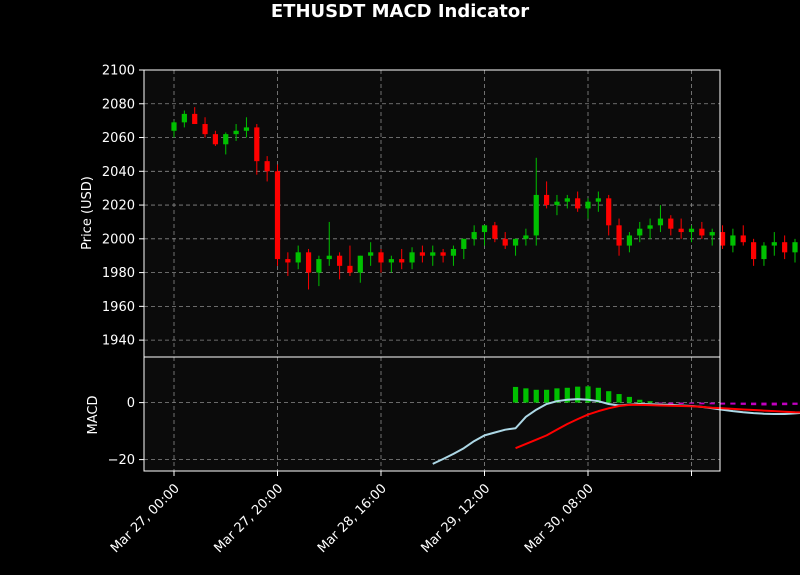 This screenshot has width=800, height=575. I want to click on x-tick-label: Mar 28, 16:00, so click(352, 518).